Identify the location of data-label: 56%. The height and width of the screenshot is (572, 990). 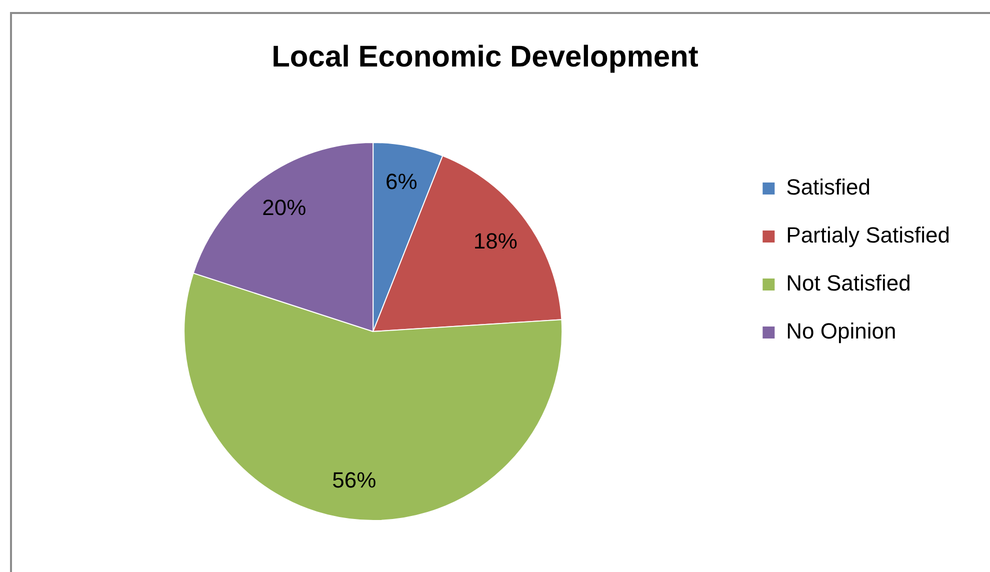
(354, 480).